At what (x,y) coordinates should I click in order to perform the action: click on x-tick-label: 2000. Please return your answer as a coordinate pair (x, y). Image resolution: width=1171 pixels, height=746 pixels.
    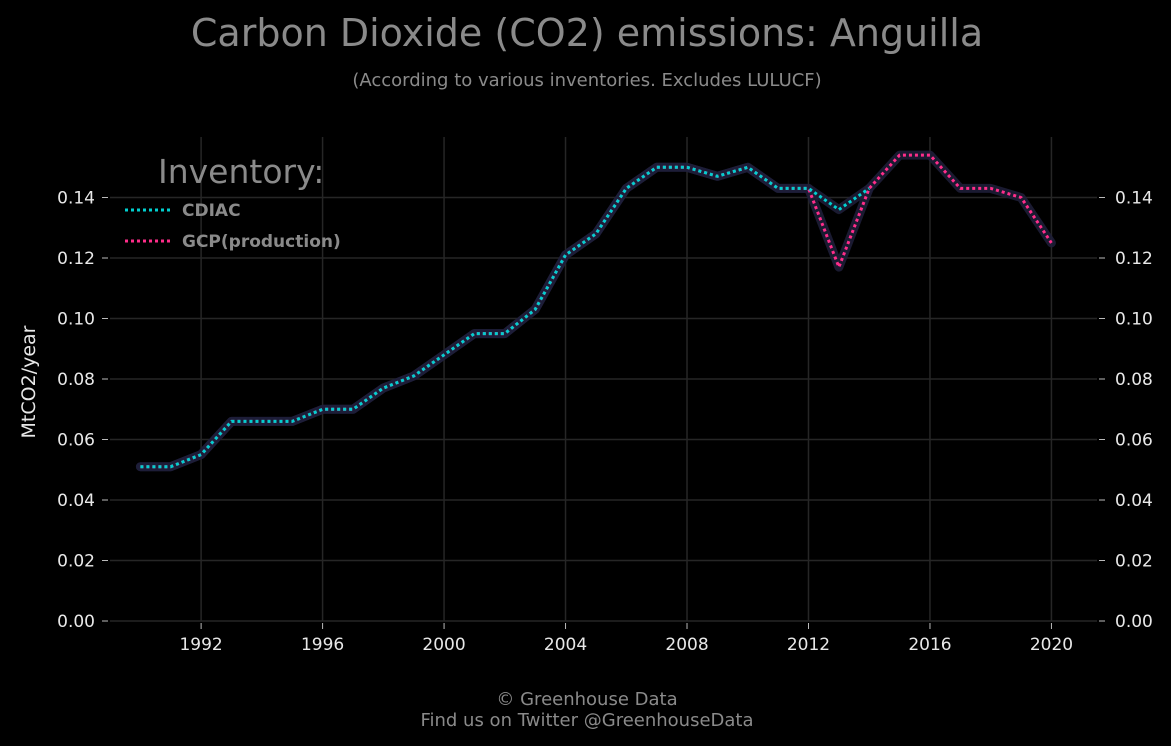
    Looking at the image, I should click on (443, 645).